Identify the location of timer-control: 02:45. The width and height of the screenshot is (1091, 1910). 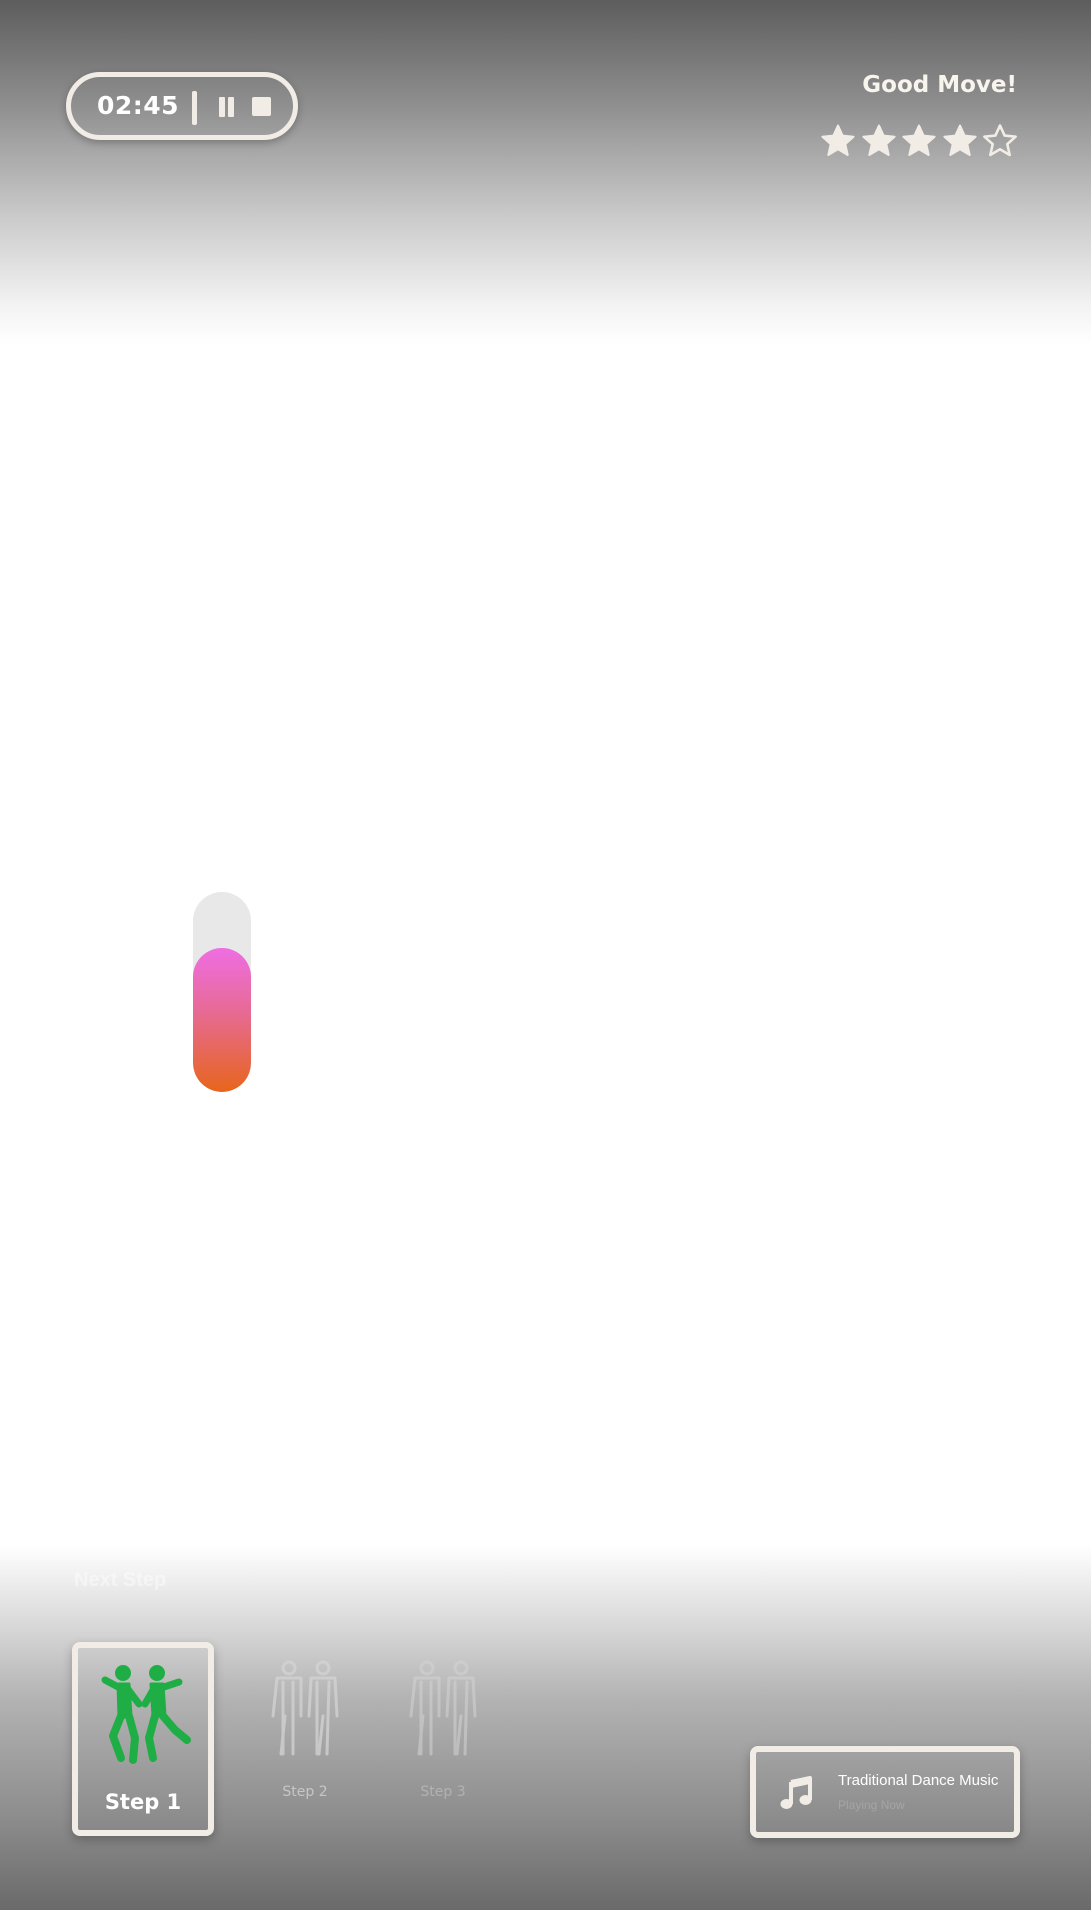
(182, 106).